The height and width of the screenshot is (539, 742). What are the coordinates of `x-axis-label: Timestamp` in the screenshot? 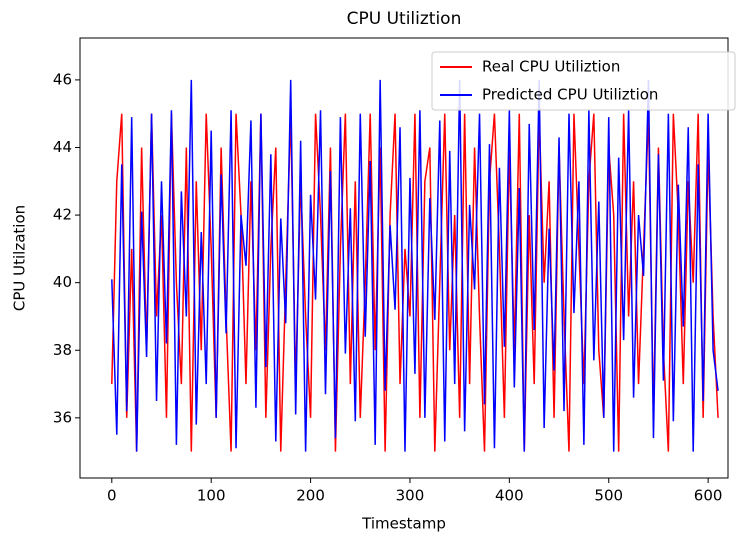 It's located at (403, 524).